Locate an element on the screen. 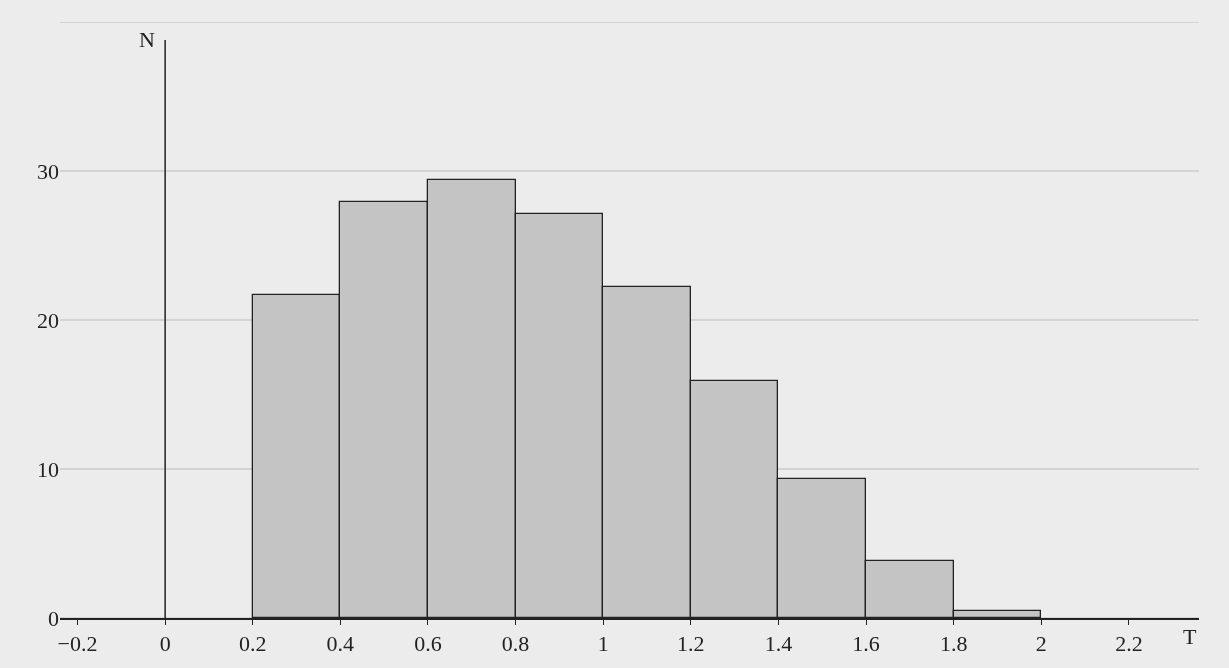  x-tick-label: 0.8 is located at coordinates (515, 644).